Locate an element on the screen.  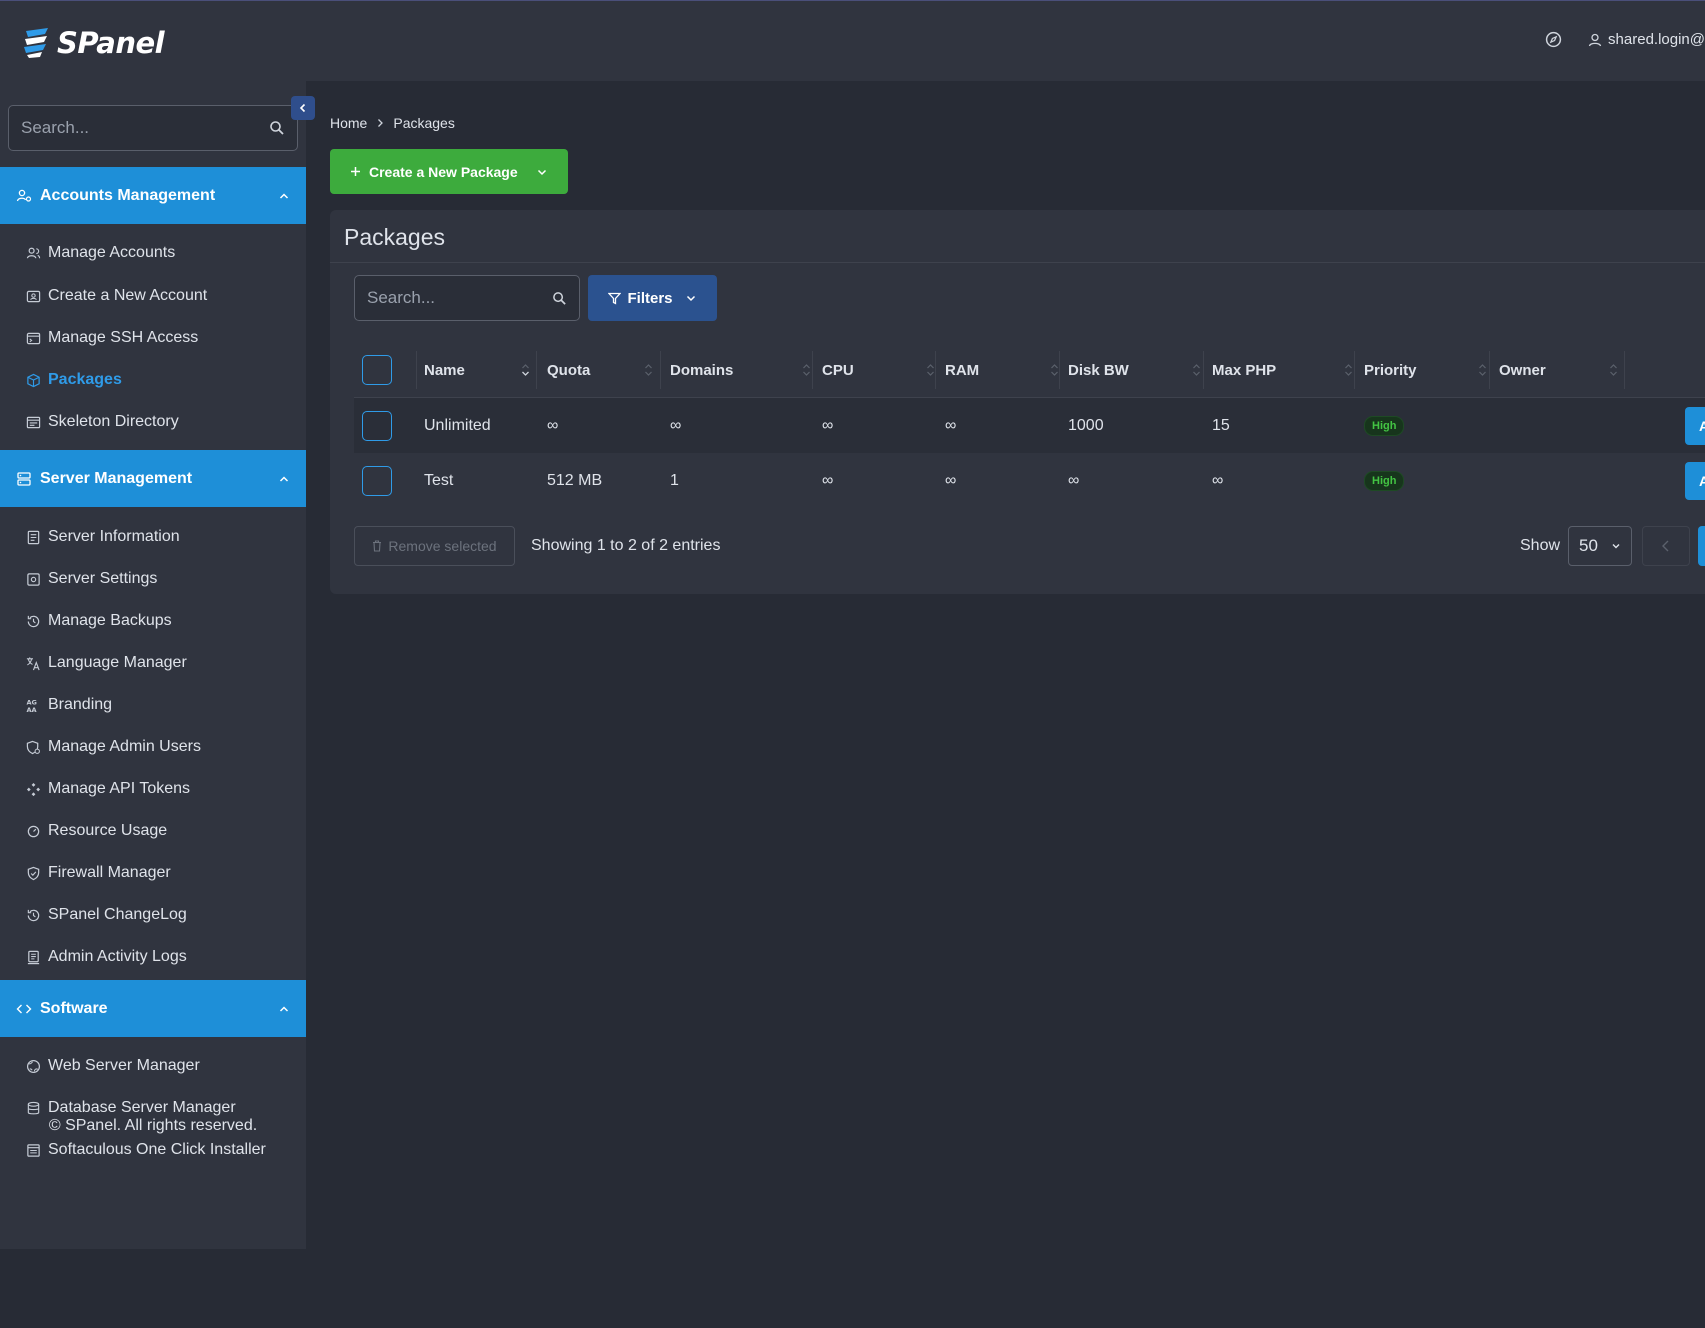
table-row: Test 512 MB 1 ∞ ∞ ∞ ∞ High A is located at coordinates (1029, 480).